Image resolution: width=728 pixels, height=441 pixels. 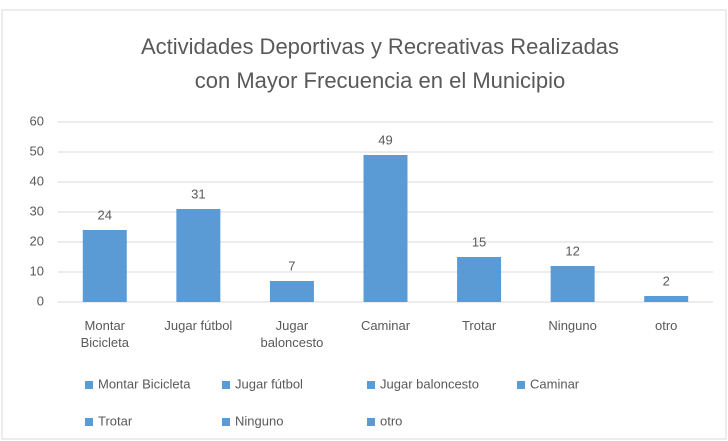 I want to click on x-tick-label: Montar Bicicleta, so click(x=104, y=334).